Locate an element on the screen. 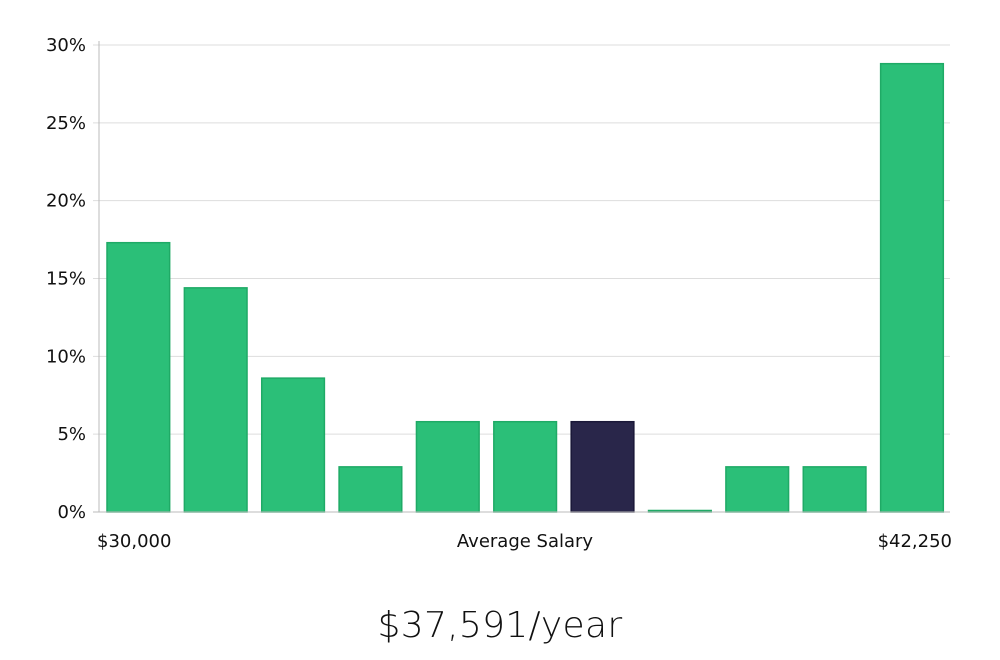 The image size is (1000, 660). y-tick-label: 5% is located at coordinates (71, 434).